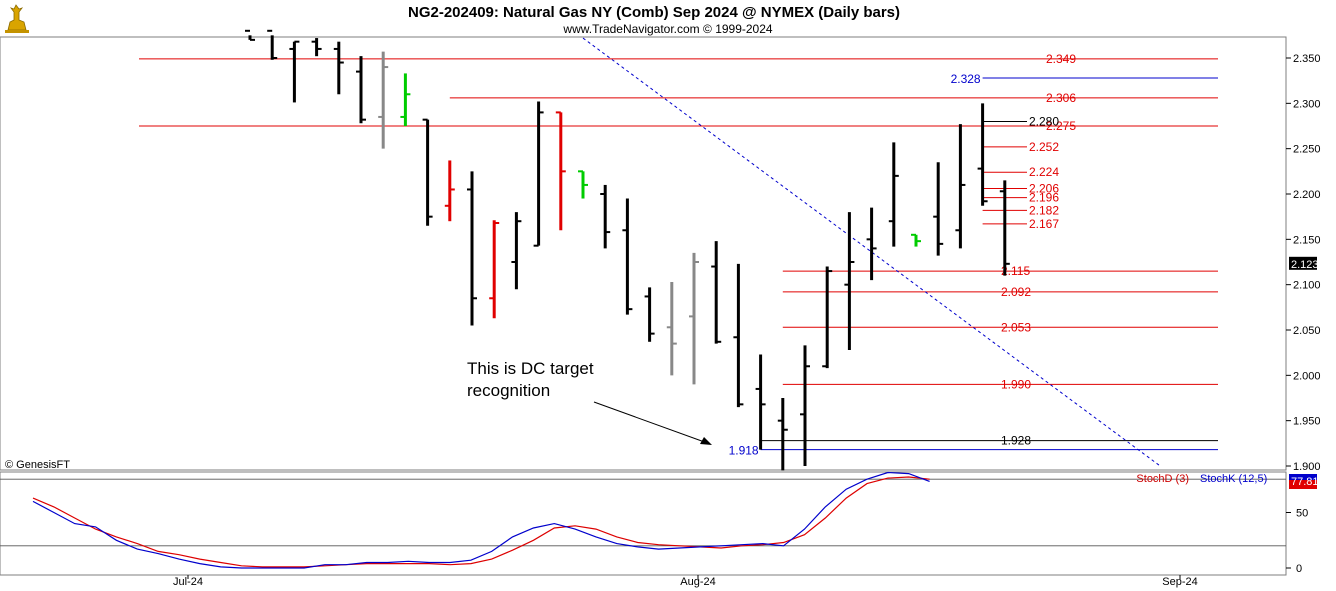  I want to click on level-label-2.182: 2.182, so click(1044, 210).